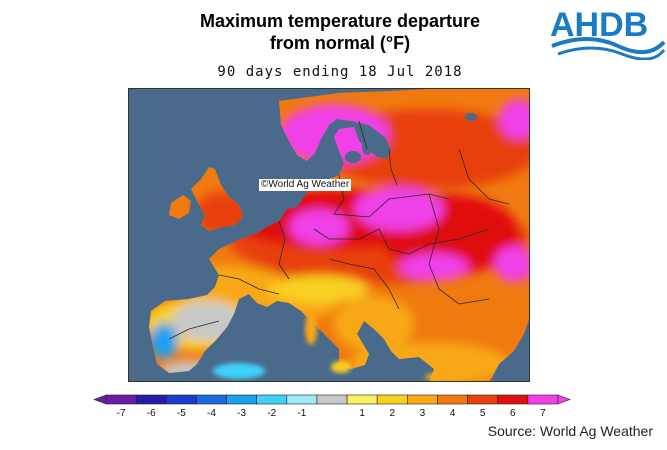  Describe the element at coordinates (241, 413) in the screenshot. I see `legend-tick-label: -3` at that location.